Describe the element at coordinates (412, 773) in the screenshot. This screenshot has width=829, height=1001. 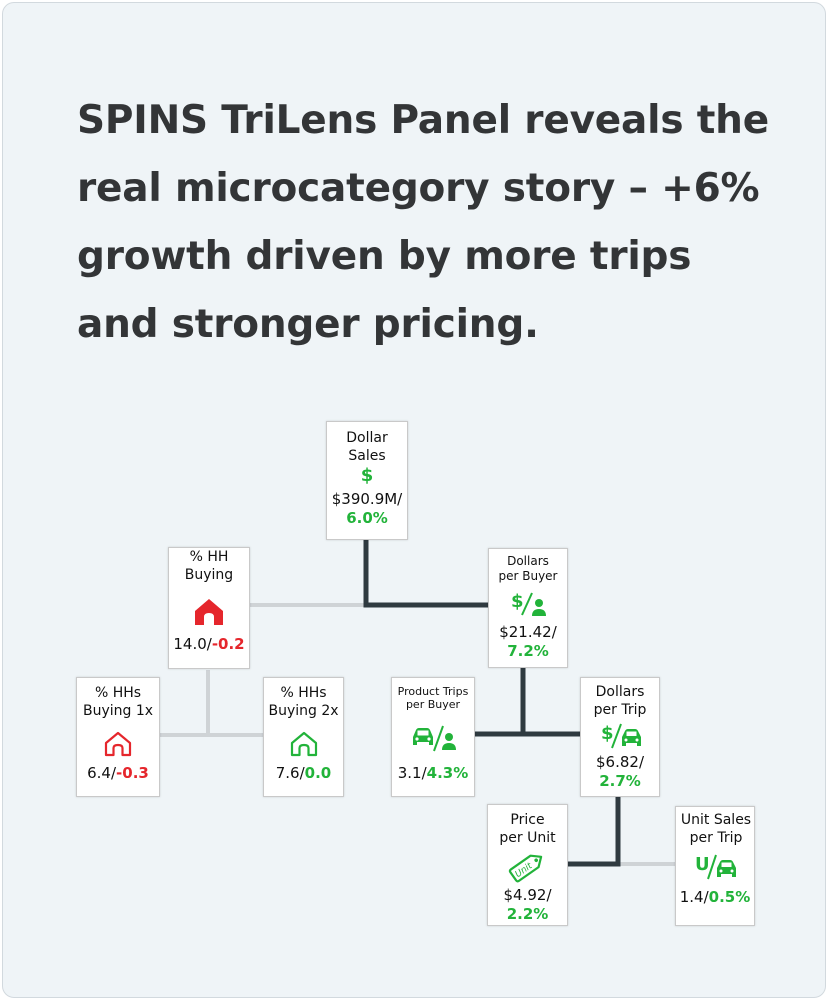
I see `value-text: 3.1/` at that location.